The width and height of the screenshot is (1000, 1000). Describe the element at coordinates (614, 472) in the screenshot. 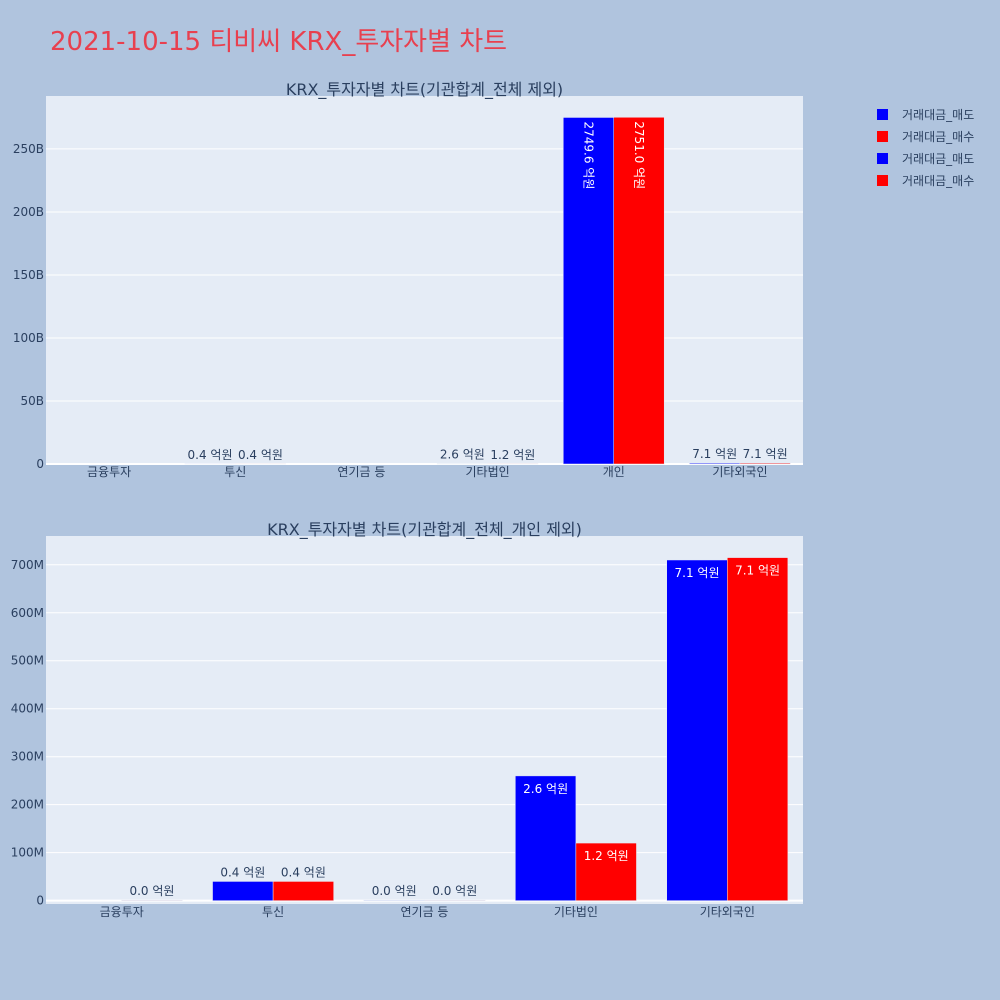

I see `x-tick-label: 개인` at that location.